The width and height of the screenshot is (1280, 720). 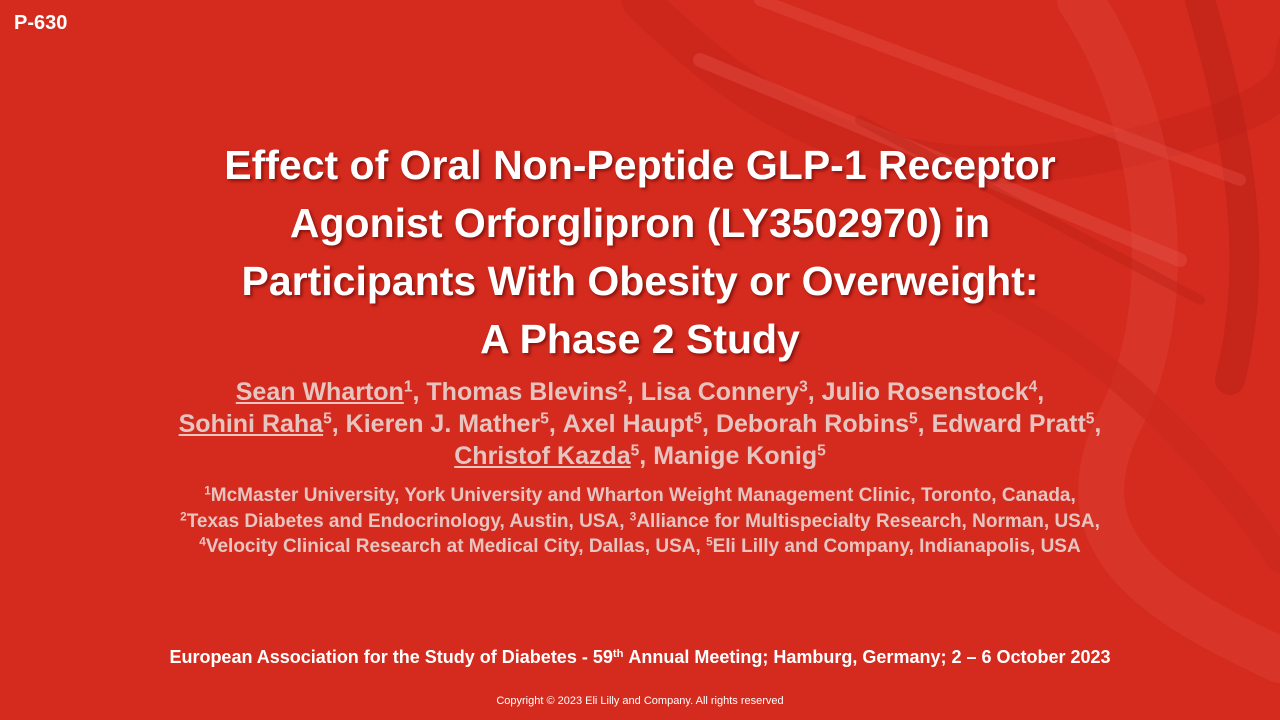 I want to click on author-name: Axel Haupt, so click(x=628, y=424).